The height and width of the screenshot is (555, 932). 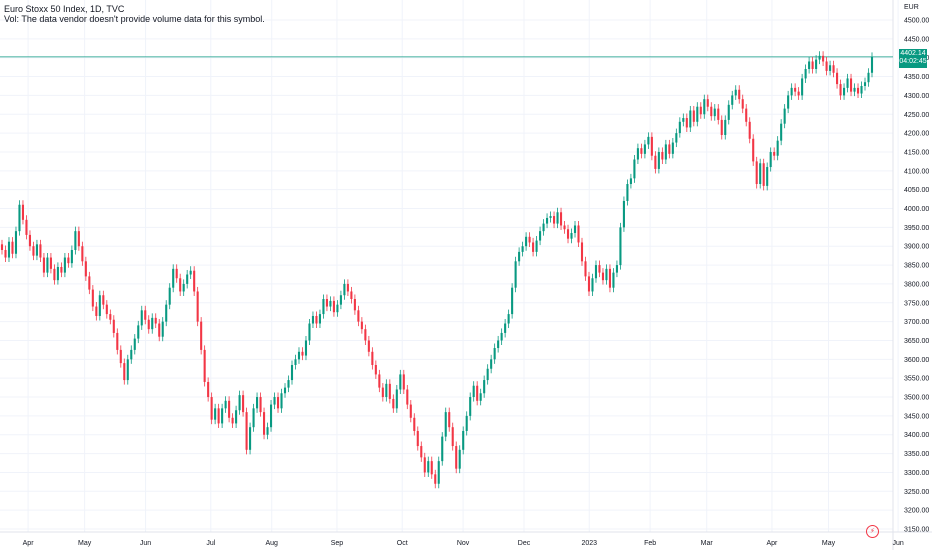 What do you see at coordinates (916, 171) in the screenshot?
I see `y-tick-label: 4100.00` at bounding box center [916, 171].